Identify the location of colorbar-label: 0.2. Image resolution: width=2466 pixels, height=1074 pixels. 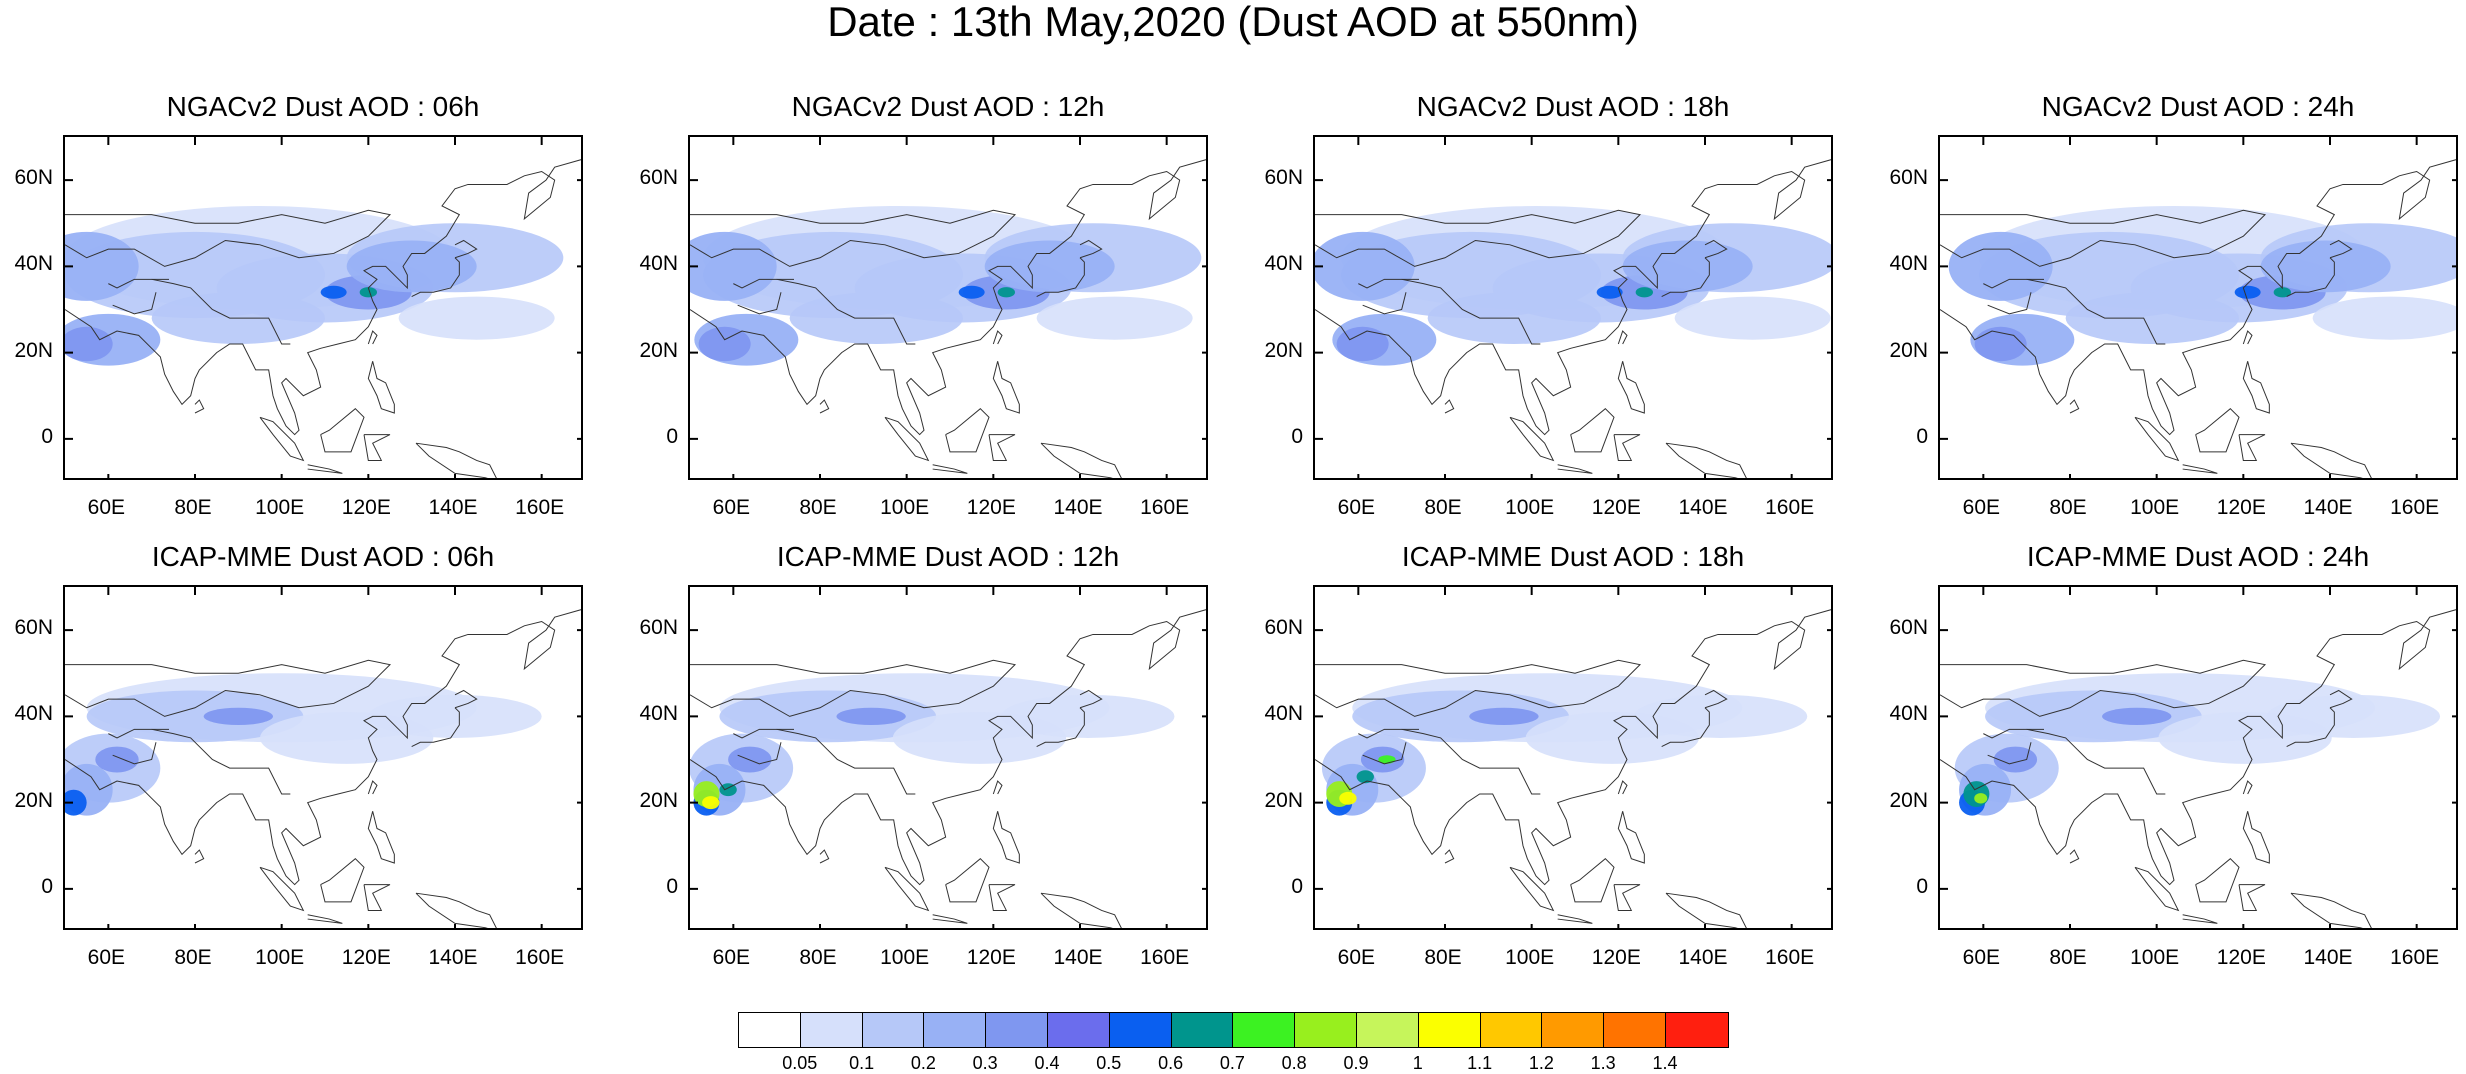
(923, 1063).